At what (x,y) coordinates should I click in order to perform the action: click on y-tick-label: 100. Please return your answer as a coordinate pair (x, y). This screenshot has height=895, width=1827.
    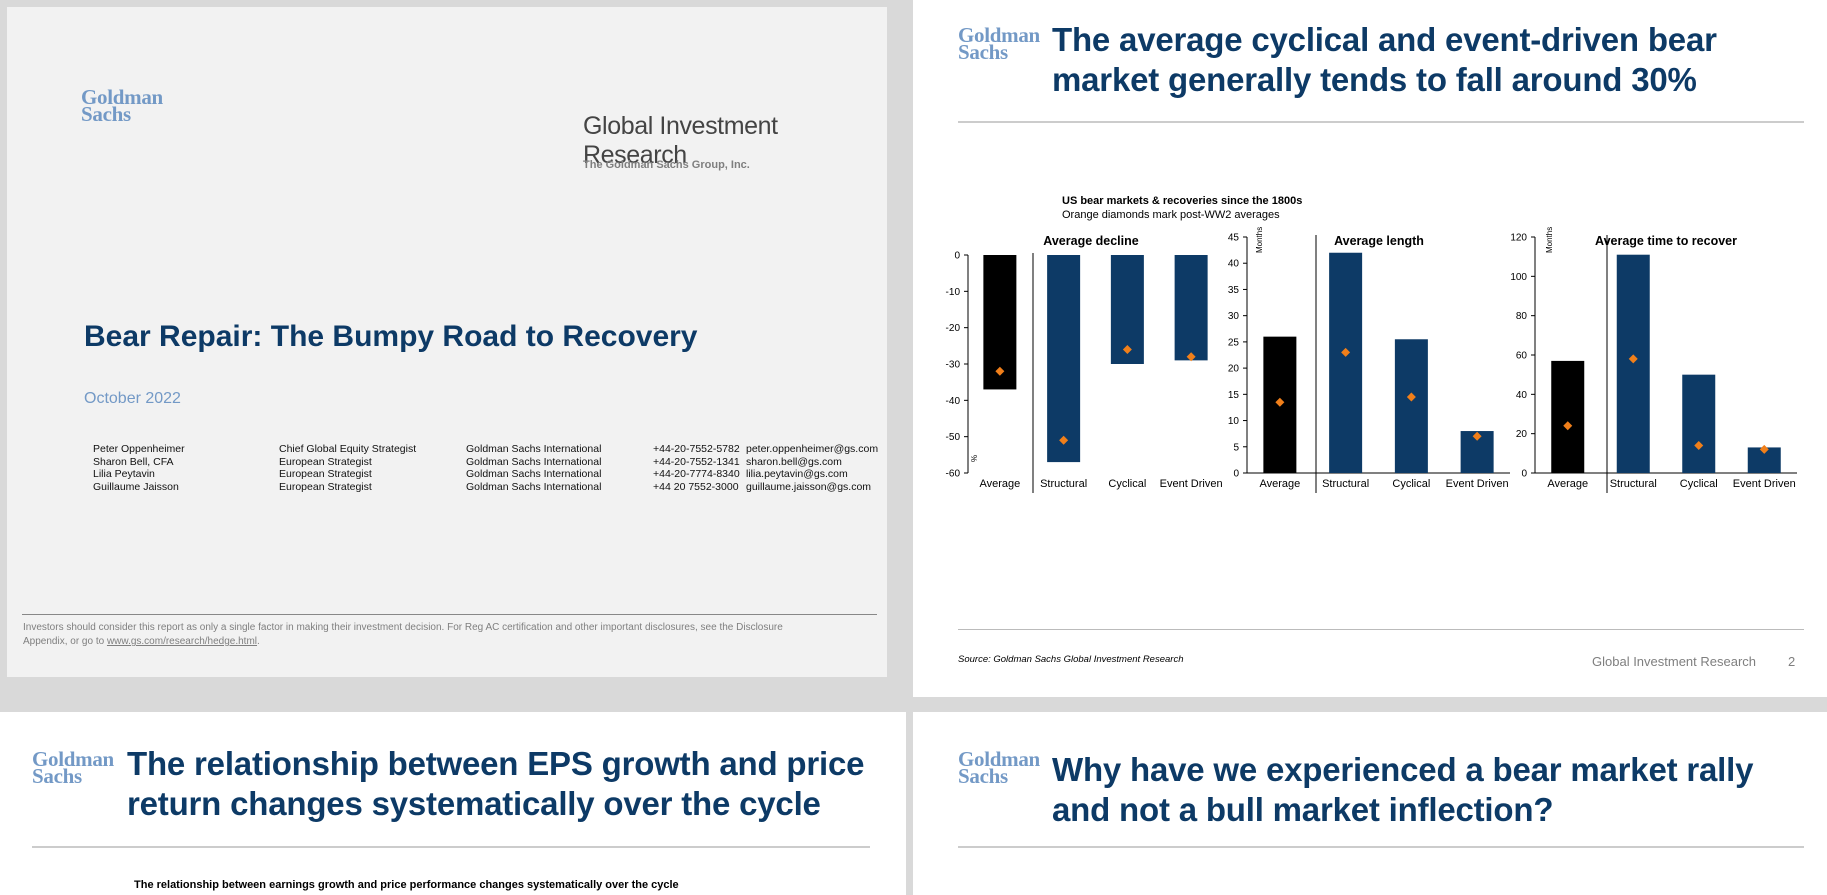
    Looking at the image, I should click on (1518, 277).